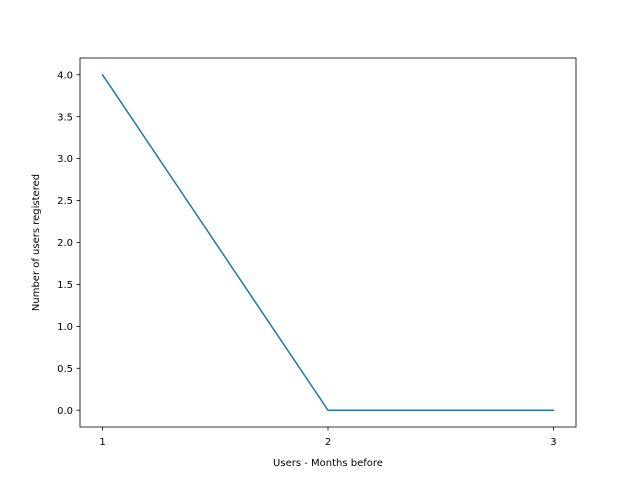 The width and height of the screenshot is (640, 480). What do you see at coordinates (328, 463) in the screenshot?
I see `x-axis-label: Users - Months before` at bounding box center [328, 463].